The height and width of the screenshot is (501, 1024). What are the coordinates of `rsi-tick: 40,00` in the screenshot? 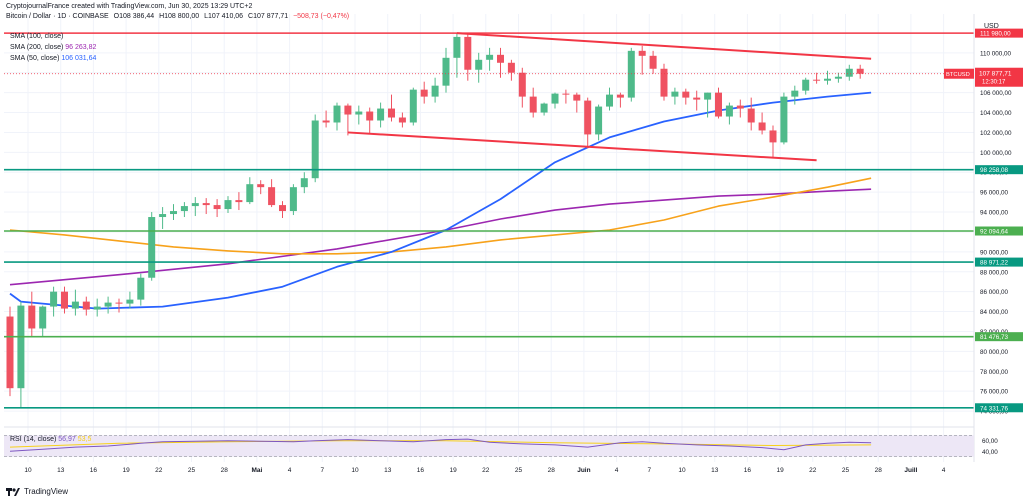 It's located at (990, 452).